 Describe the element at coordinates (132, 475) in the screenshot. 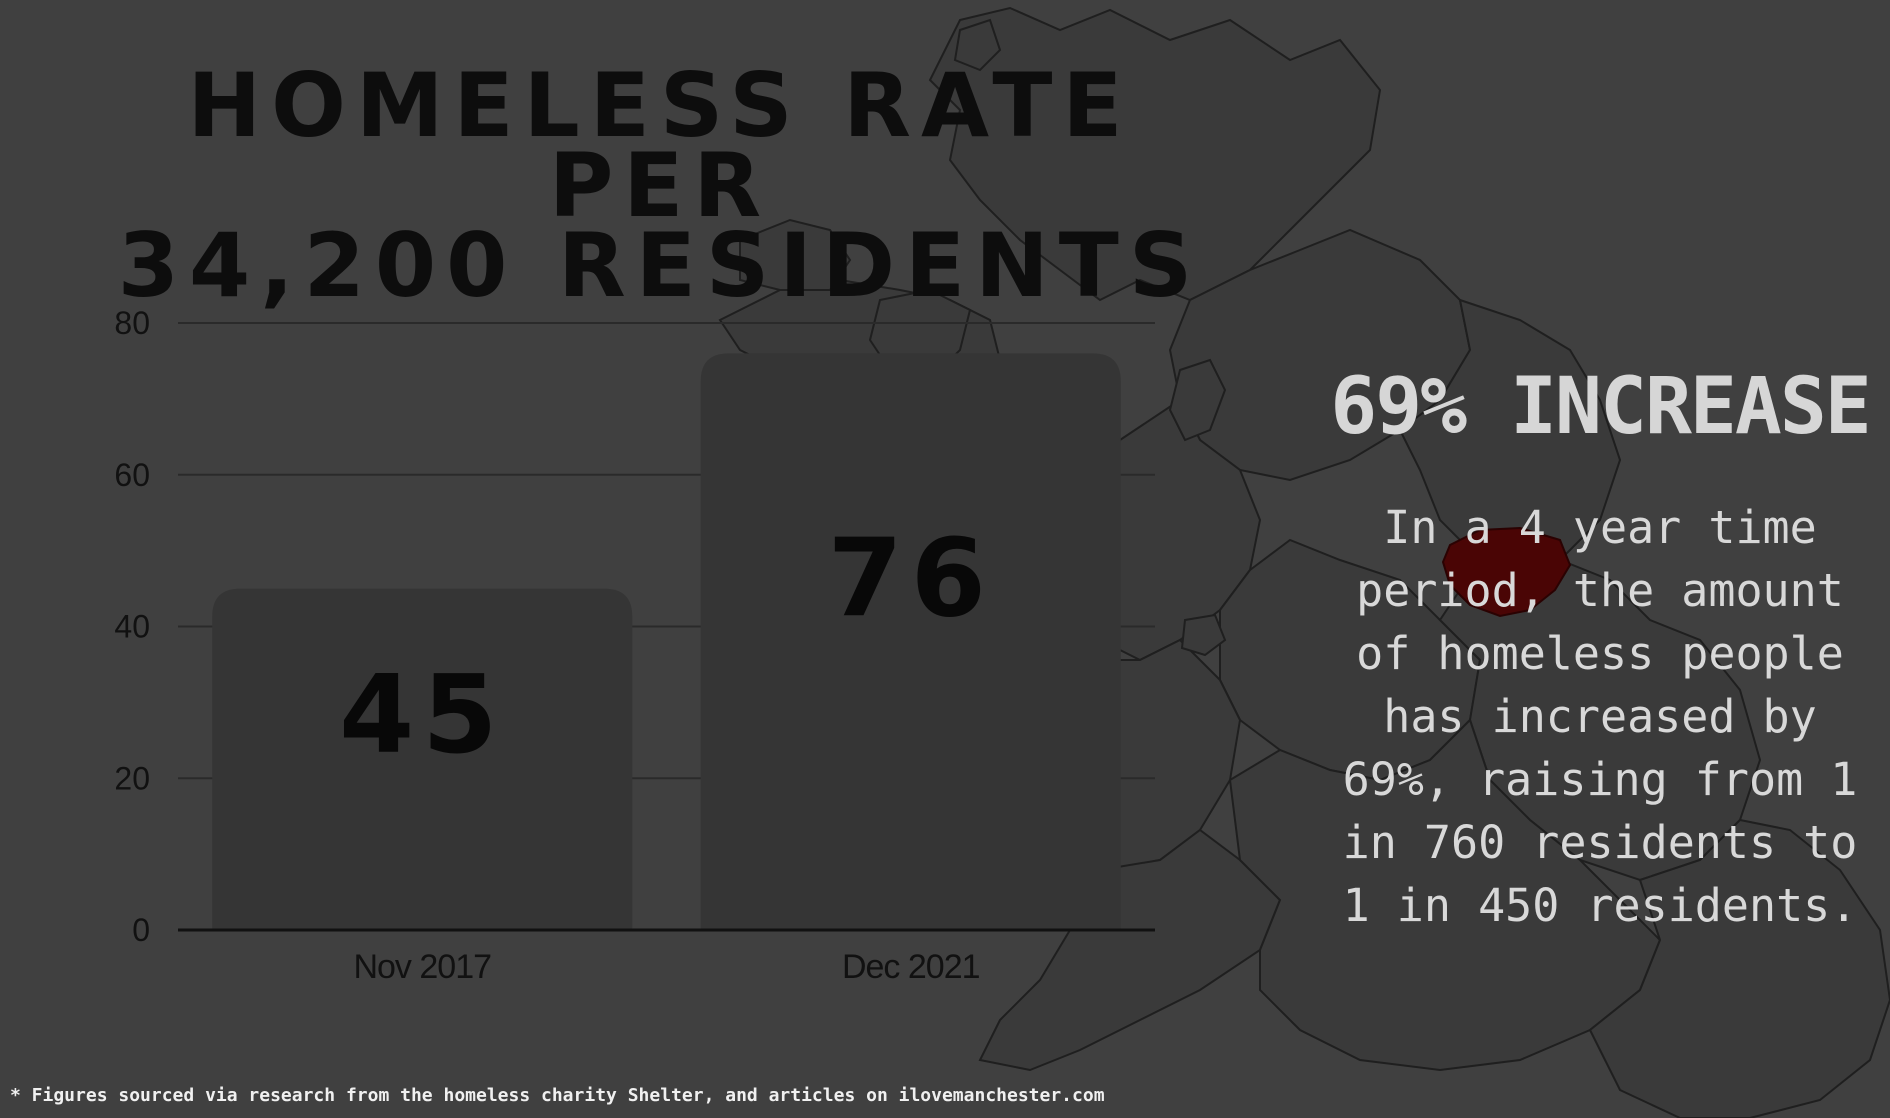

I see `y-tick-label: 60` at that location.